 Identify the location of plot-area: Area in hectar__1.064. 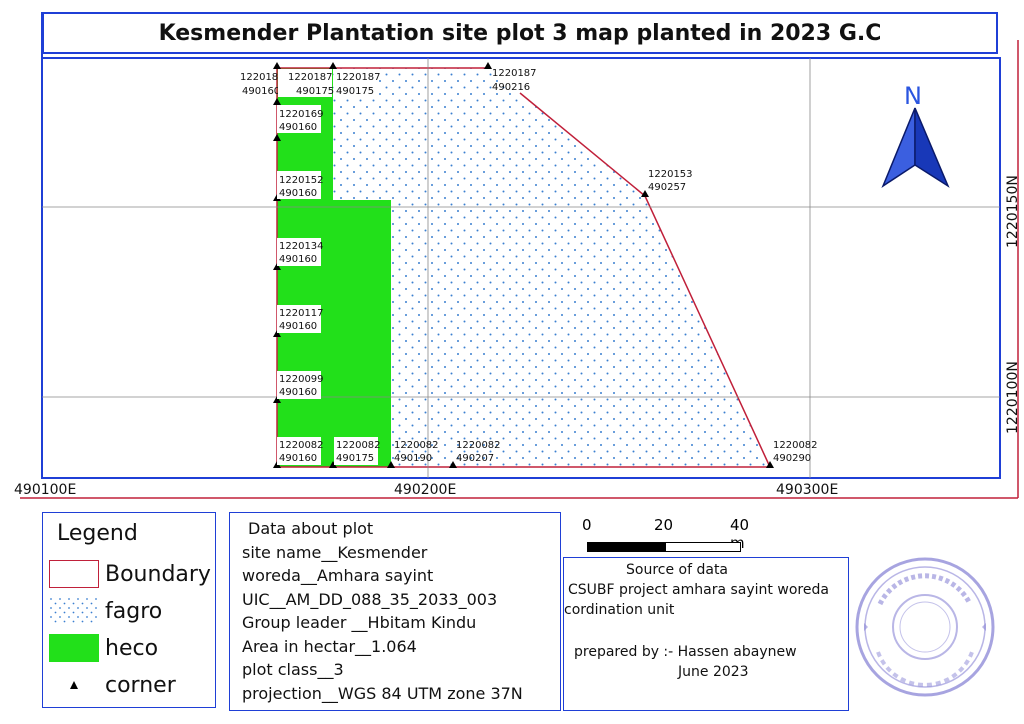
(329, 646).